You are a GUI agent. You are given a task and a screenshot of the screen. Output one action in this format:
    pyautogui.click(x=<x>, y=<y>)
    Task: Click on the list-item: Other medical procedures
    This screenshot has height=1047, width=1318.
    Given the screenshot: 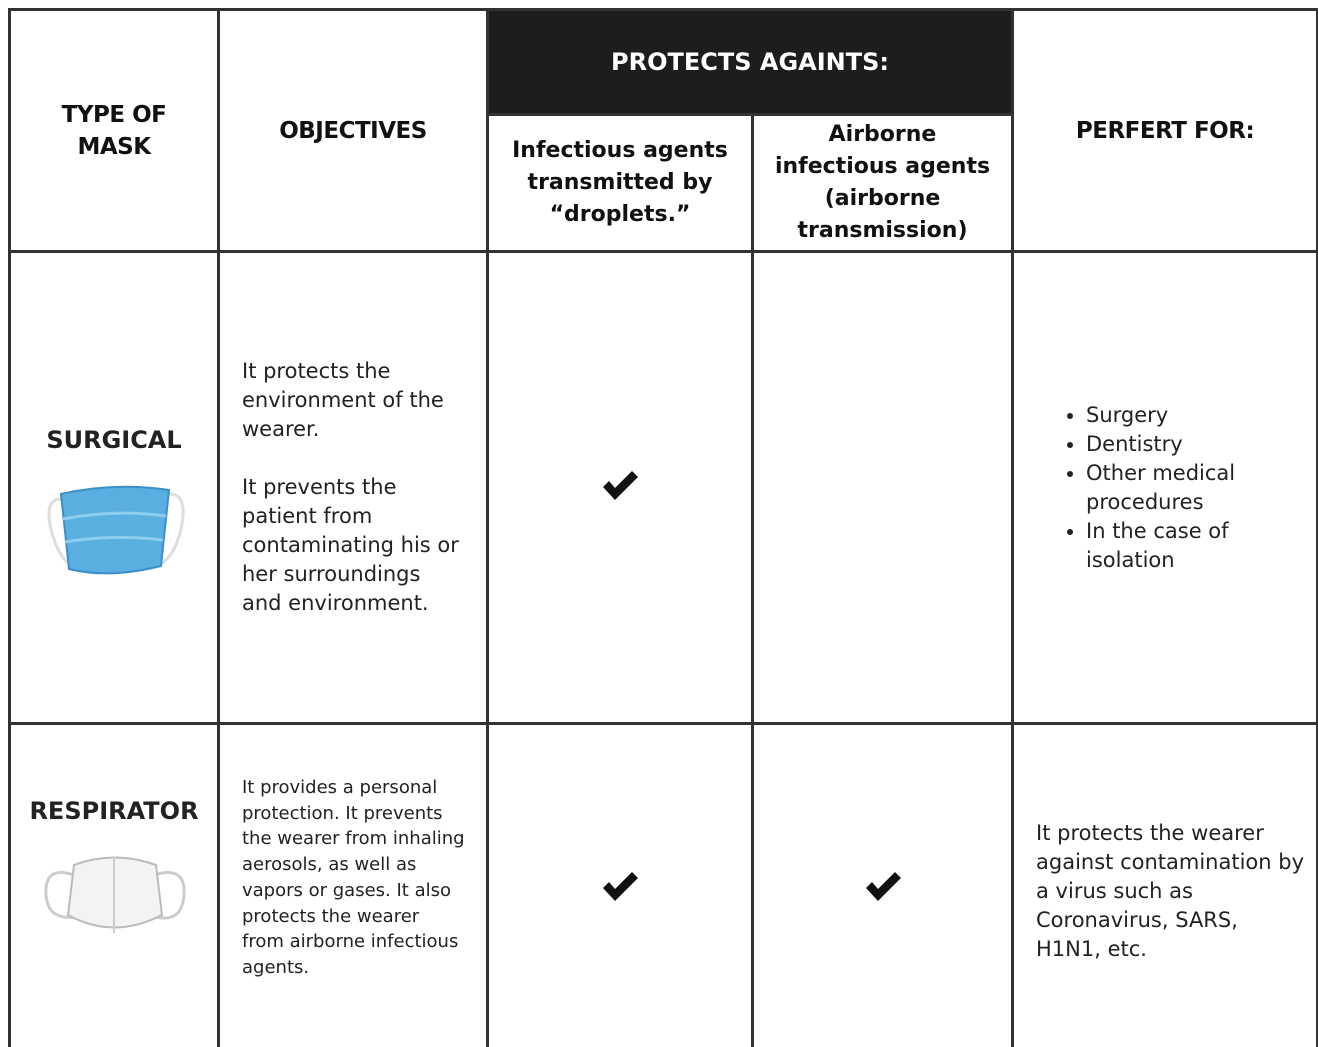 What is the action you would take?
    pyautogui.click(x=1195, y=488)
    